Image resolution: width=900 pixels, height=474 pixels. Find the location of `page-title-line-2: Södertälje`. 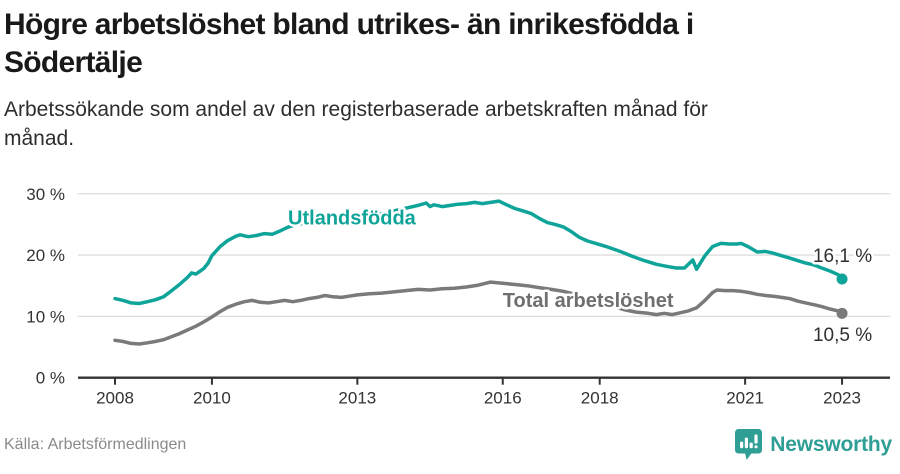

page-title-line-2: Södertälje is located at coordinates (73, 62).